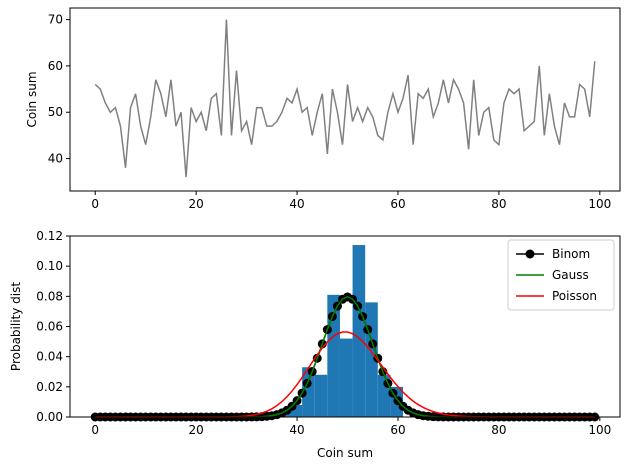  I want to click on bottom-y-axis: 0.00 0.02 0.04 0.06 0.08 0.10 0.12, so click(53, 326).